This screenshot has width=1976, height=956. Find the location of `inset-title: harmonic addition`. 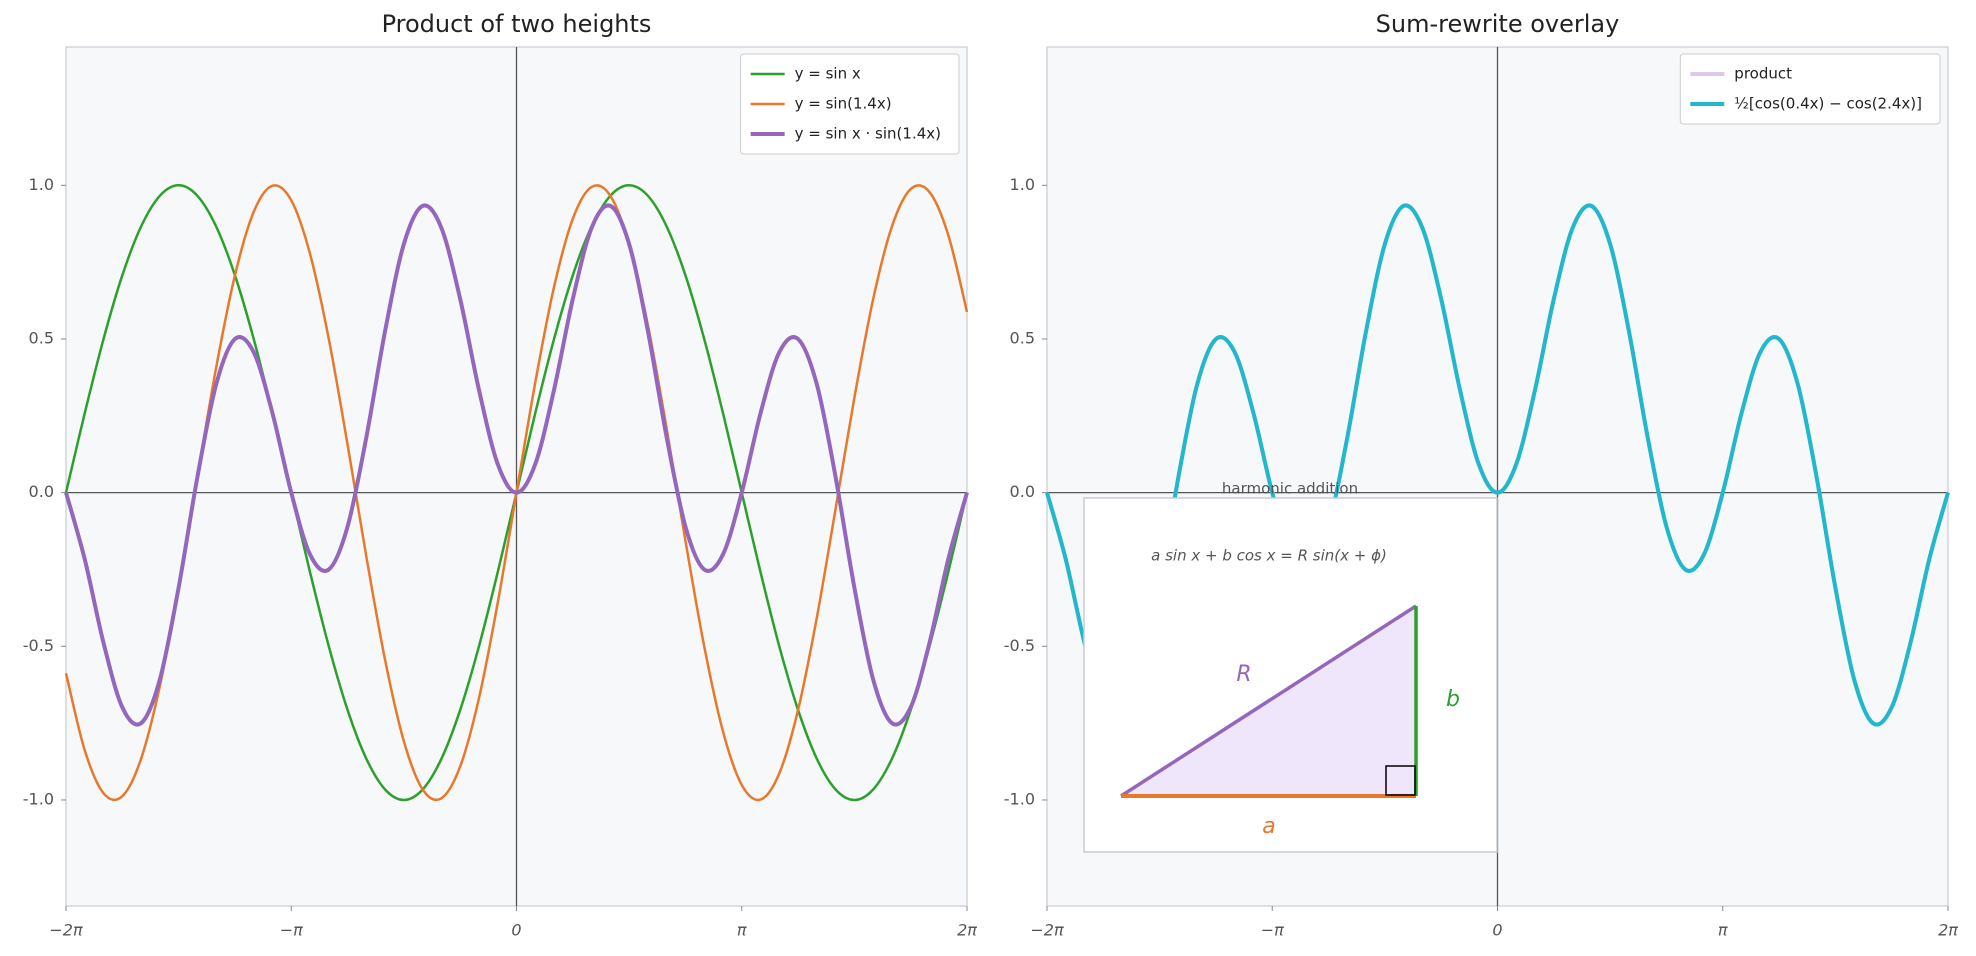

inset-title: harmonic addition is located at coordinates (1290, 489).